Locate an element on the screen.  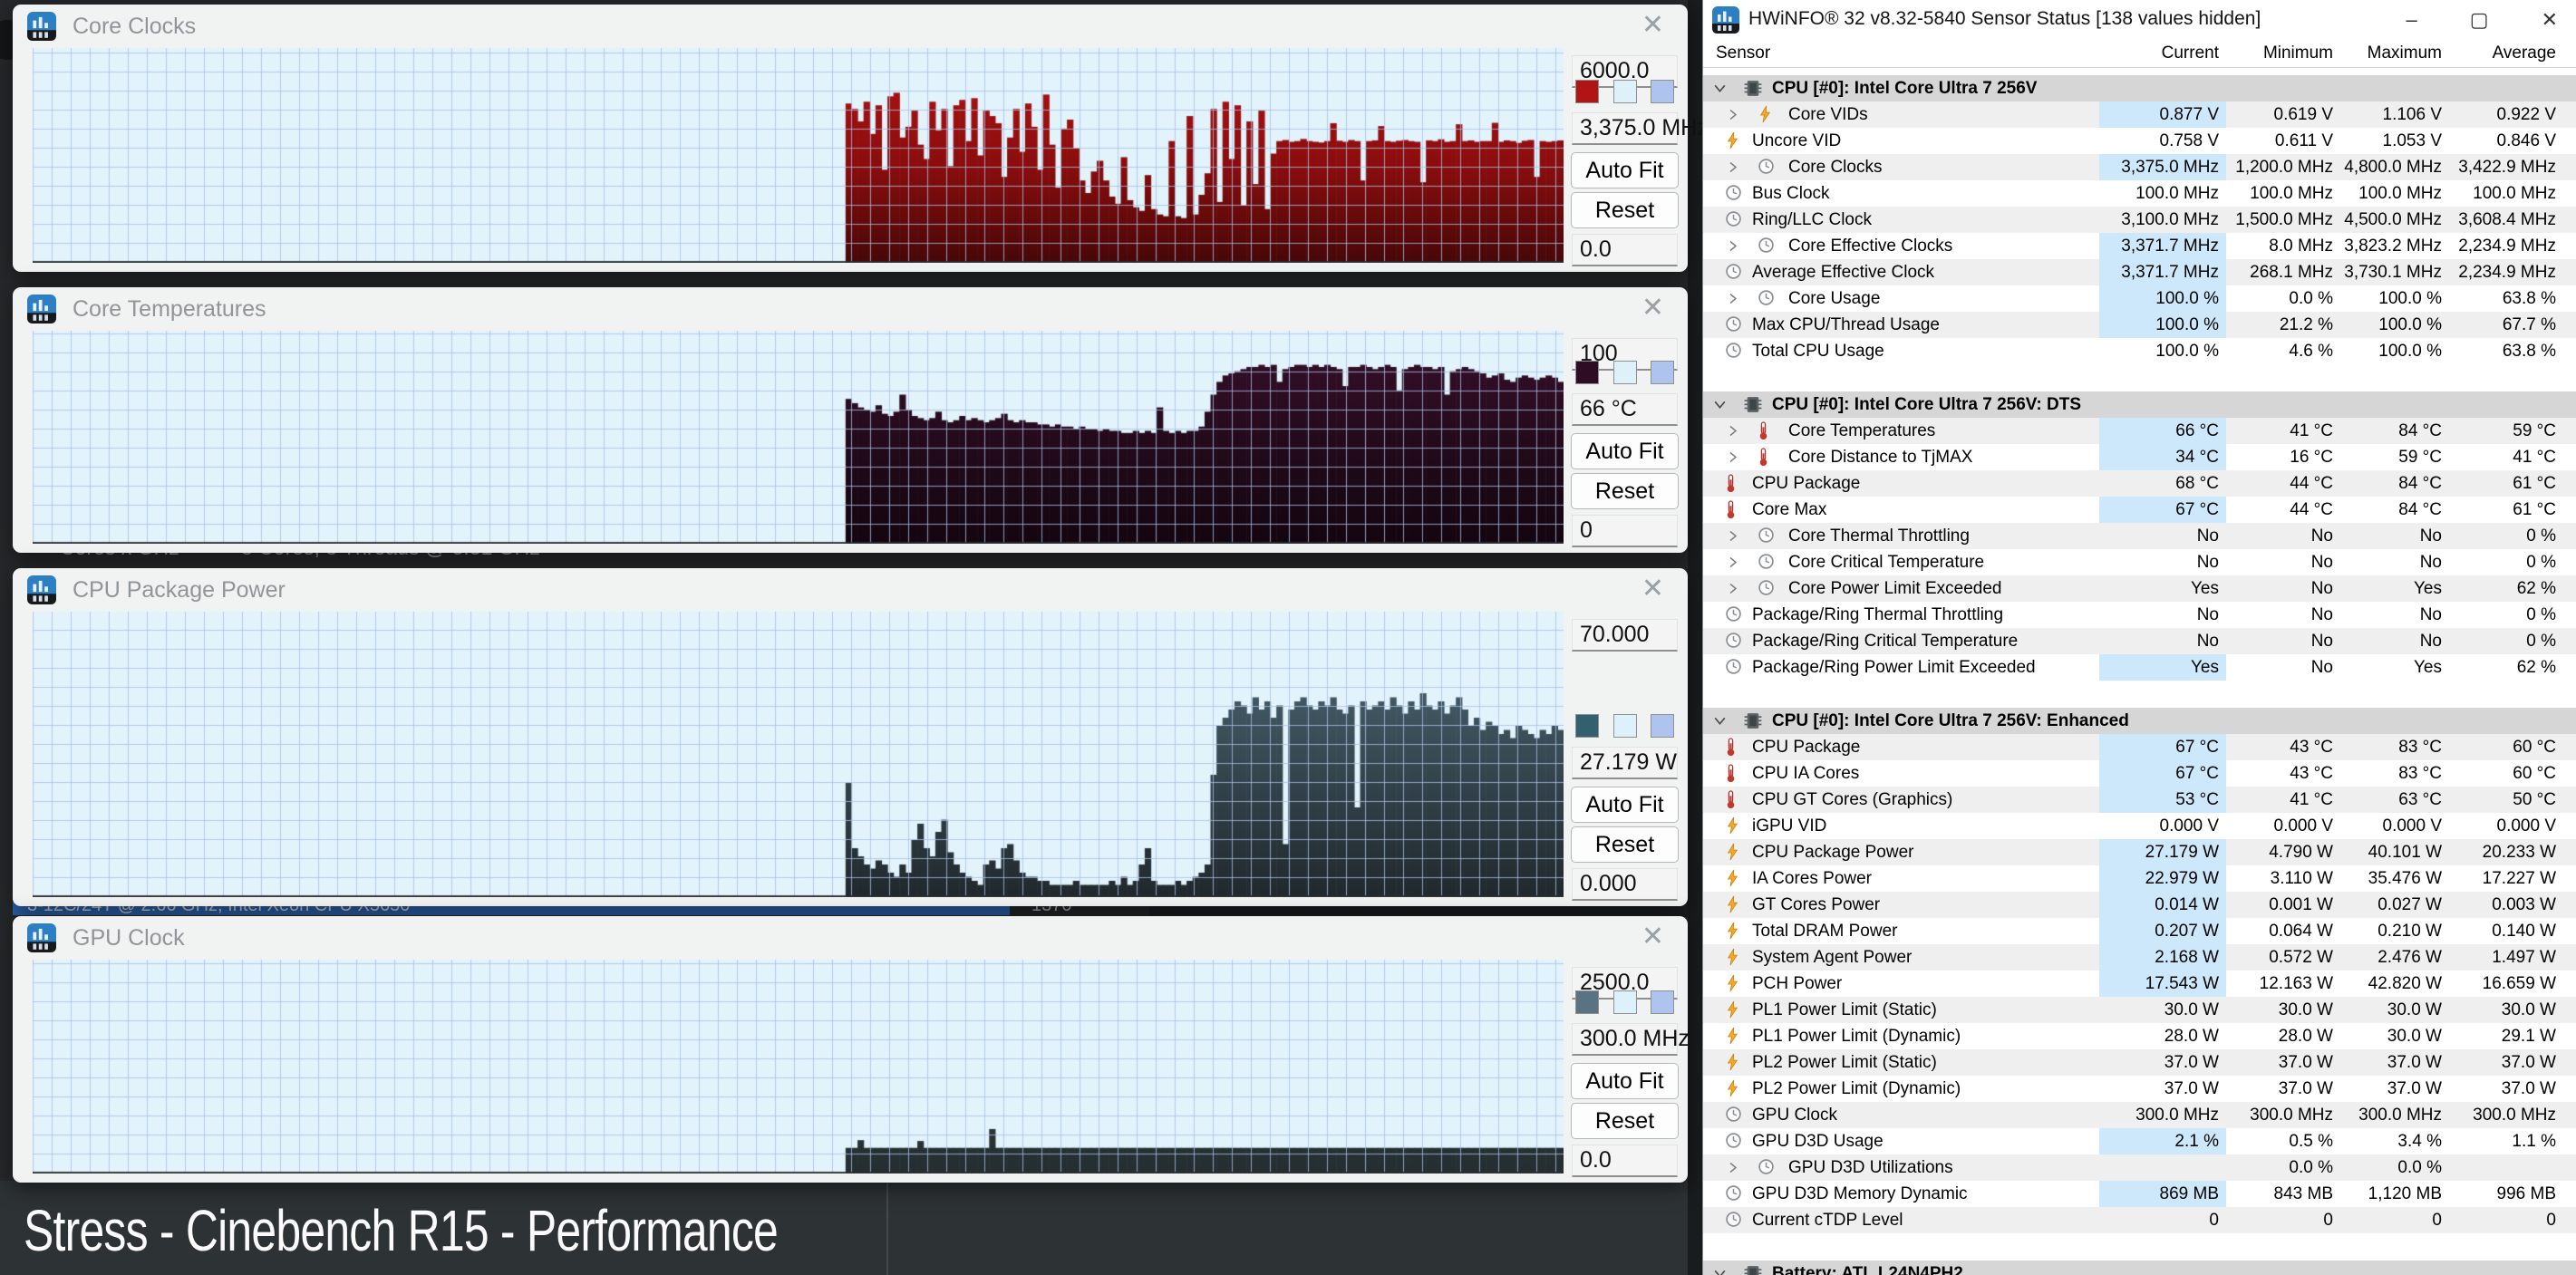
sensor-section-header-cpu-0-intel-core-ultra-7-256v: CPU [#0]: Intel Core Ultra 7 256V is located at coordinates (2139, 88).